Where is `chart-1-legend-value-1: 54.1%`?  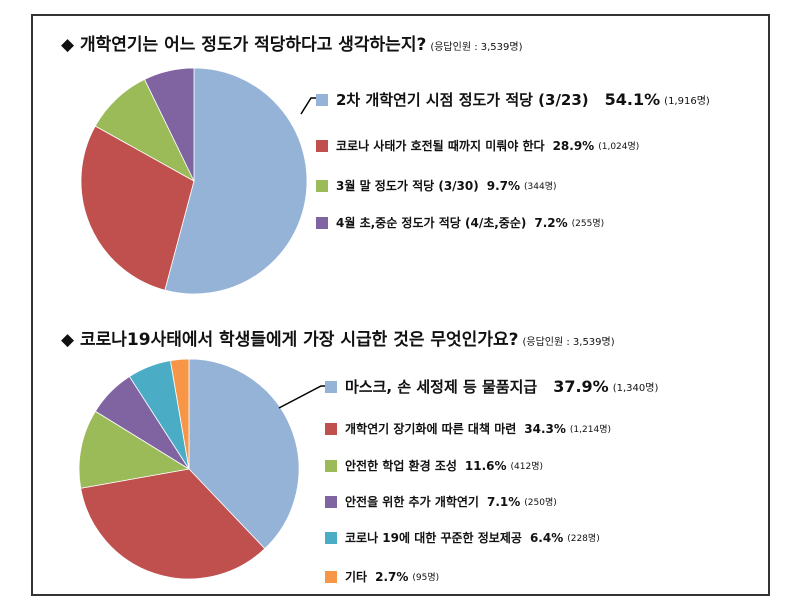 chart-1-legend-value-1: 54.1% is located at coordinates (632, 99).